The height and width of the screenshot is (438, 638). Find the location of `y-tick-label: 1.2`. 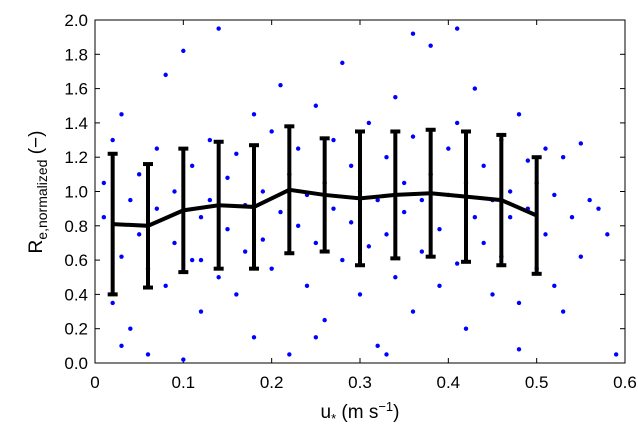

y-tick-label: 1.2 is located at coordinates (76, 157).